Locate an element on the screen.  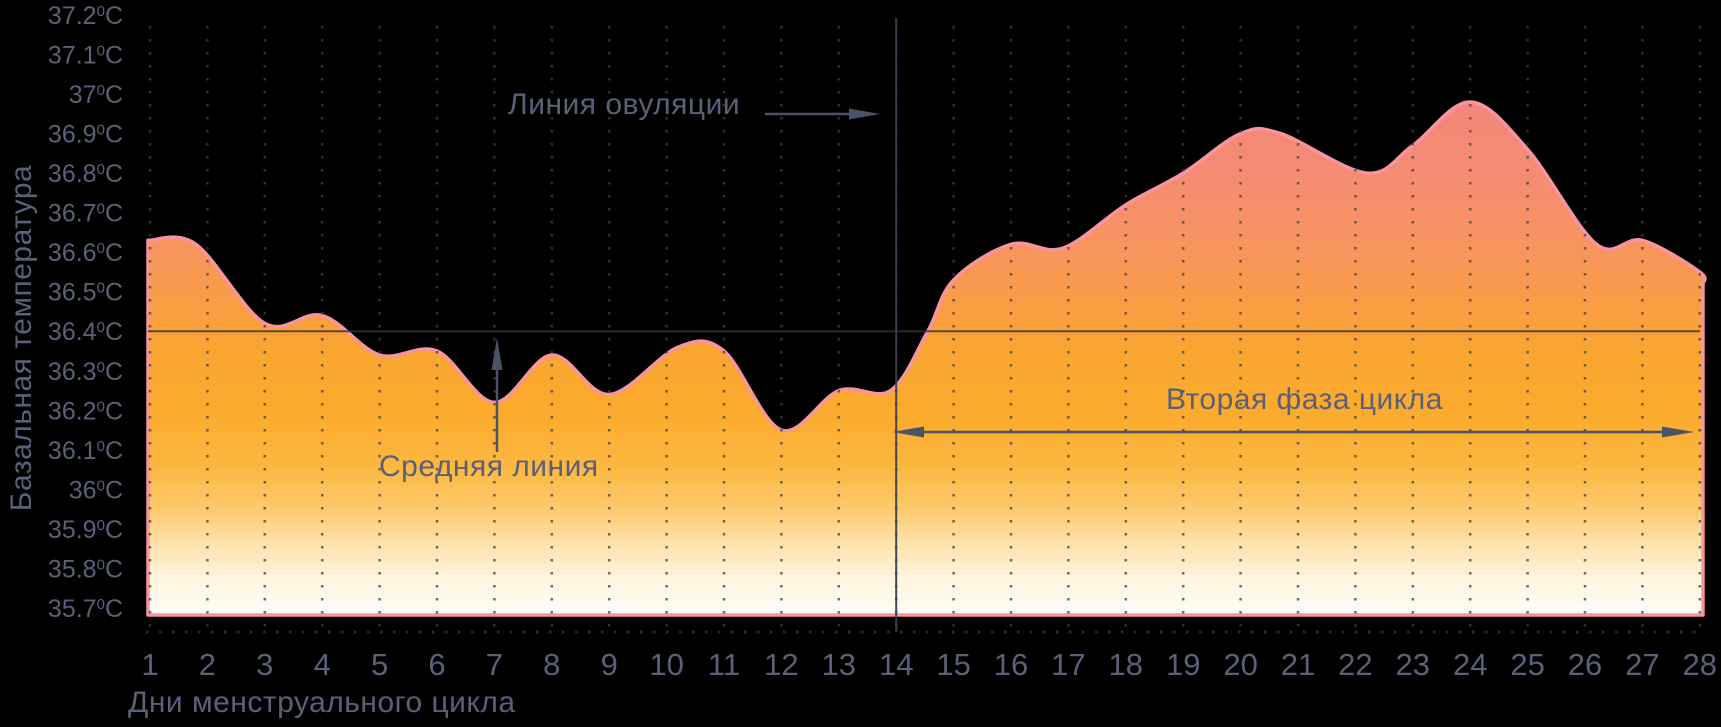
y-tick-label: 36.40C is located at coordinates (85, 332).